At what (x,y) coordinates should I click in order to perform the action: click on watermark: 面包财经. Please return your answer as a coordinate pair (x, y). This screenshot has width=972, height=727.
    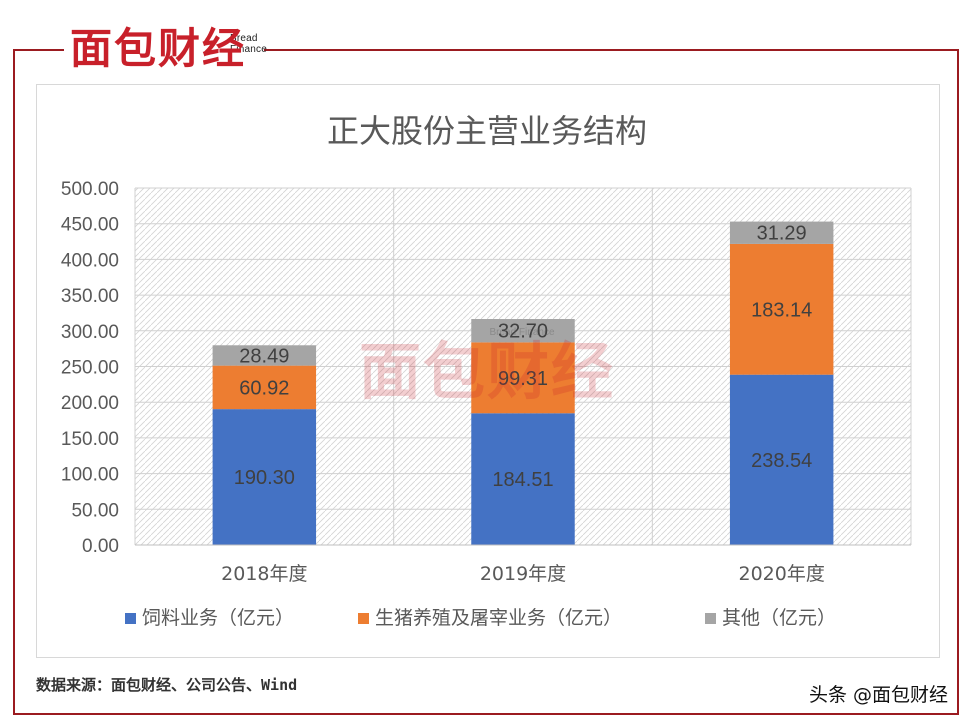
    Looking at the image, I should click on (487, 371).